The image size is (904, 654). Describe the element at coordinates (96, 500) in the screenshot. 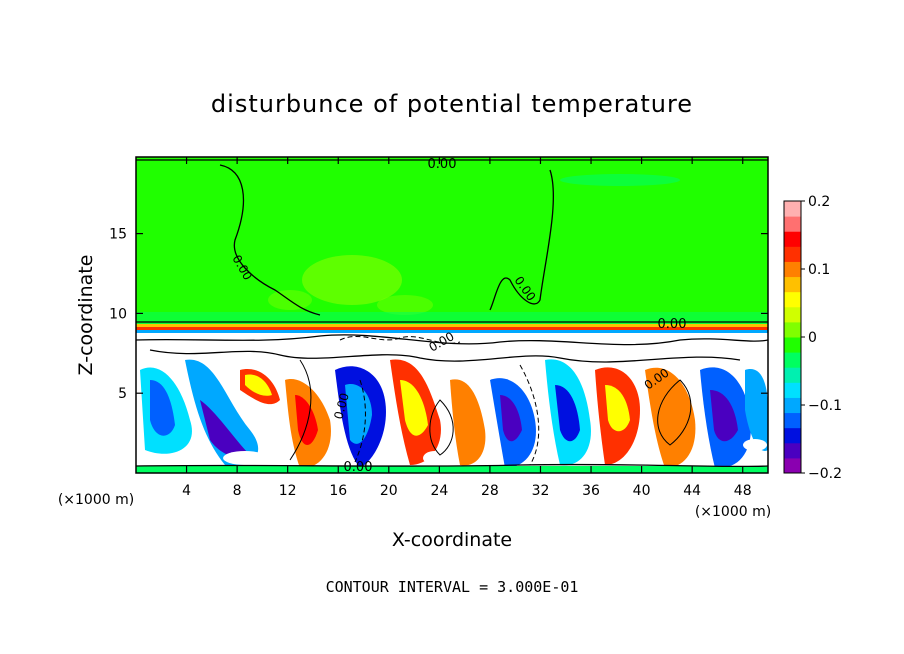

I see `x-unit-left: (×1000 m)` at that location.